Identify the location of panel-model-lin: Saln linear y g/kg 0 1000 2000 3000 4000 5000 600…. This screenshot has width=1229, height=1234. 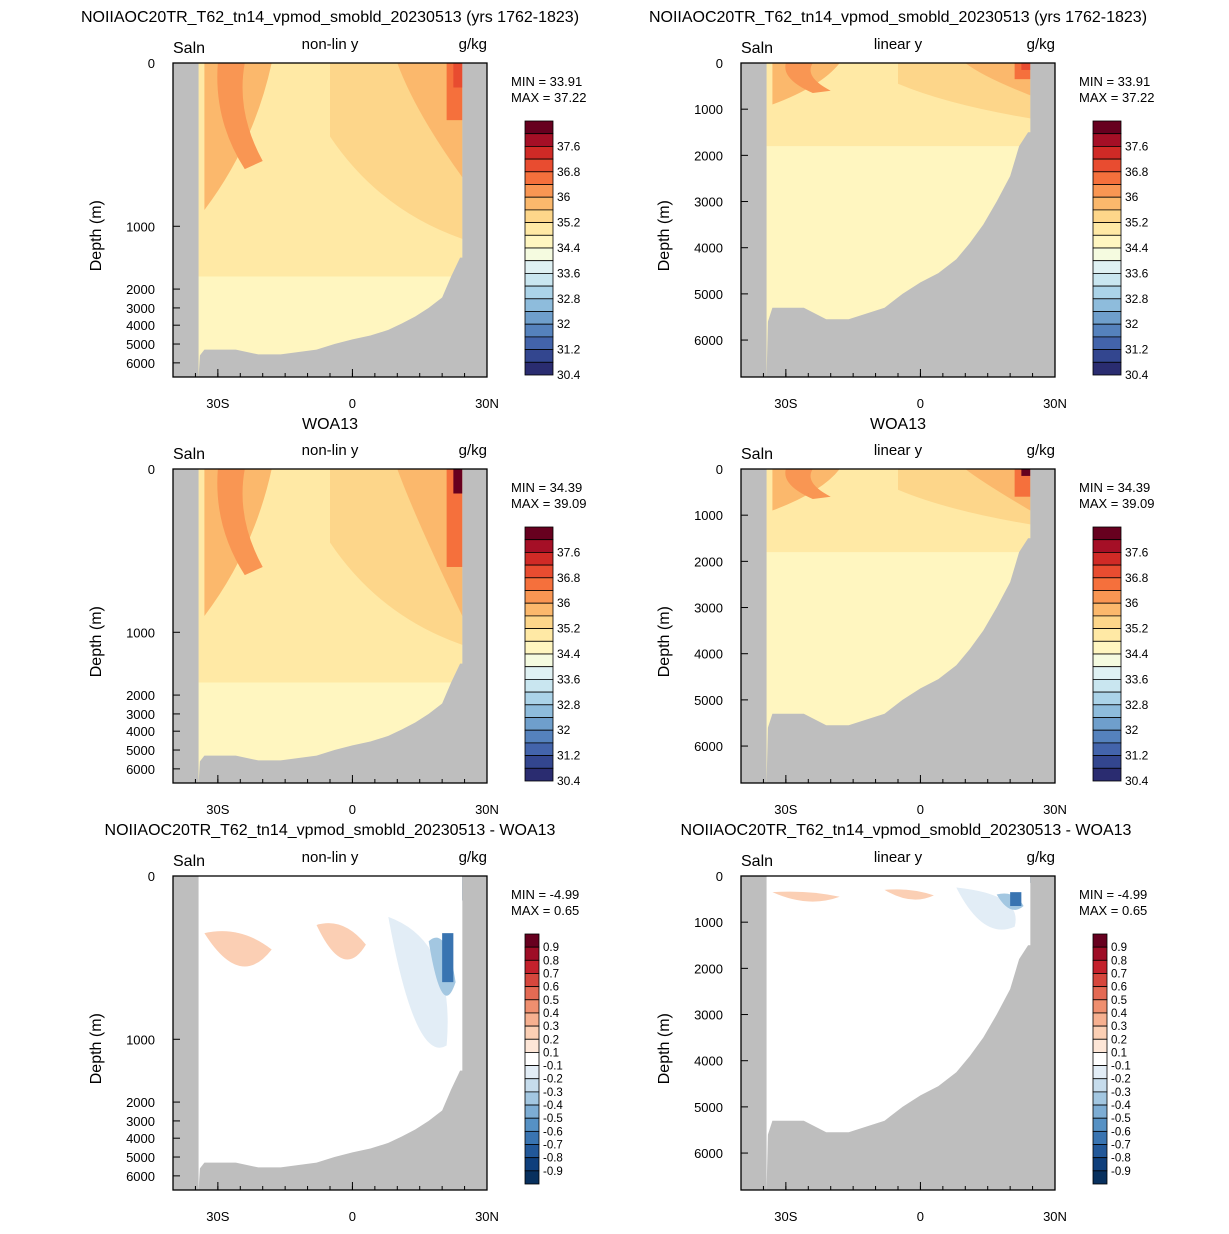
(905, 223).